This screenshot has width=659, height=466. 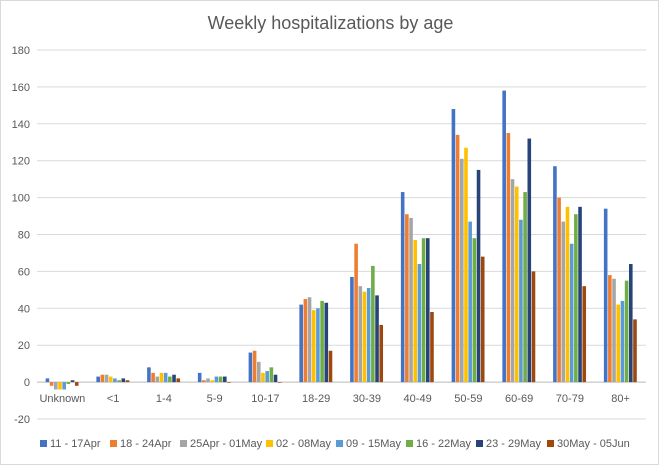 I want to click on legend-label: 30May - 05Jun, so click(x=593, y=444).